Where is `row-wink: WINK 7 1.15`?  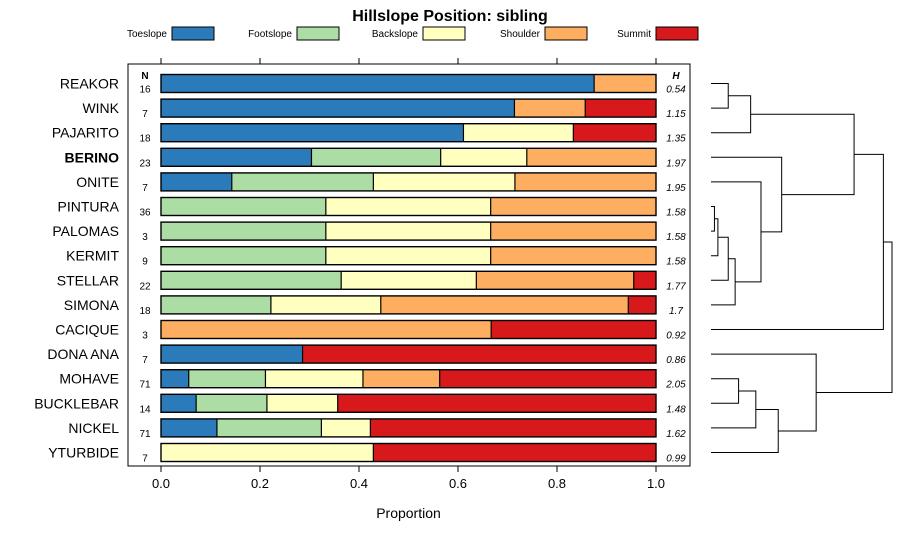 row-wink: WINK 7 1.15 is located at coordinates (384, 109).